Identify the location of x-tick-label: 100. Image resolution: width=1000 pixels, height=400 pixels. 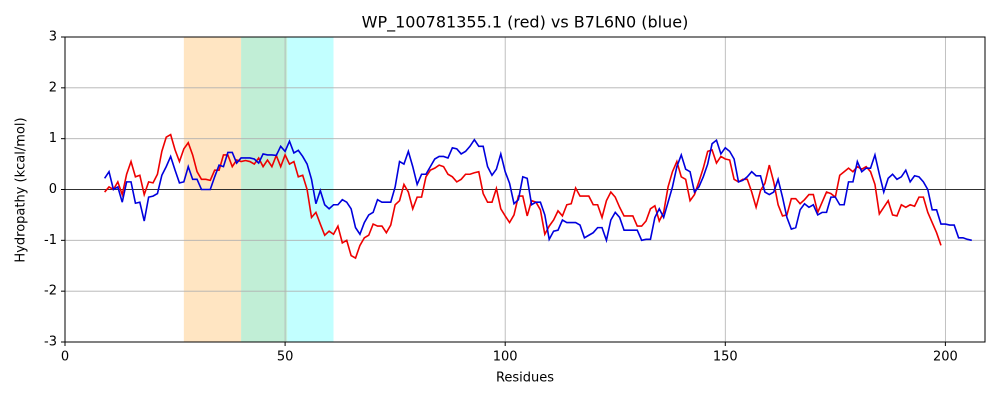
(505, 357).